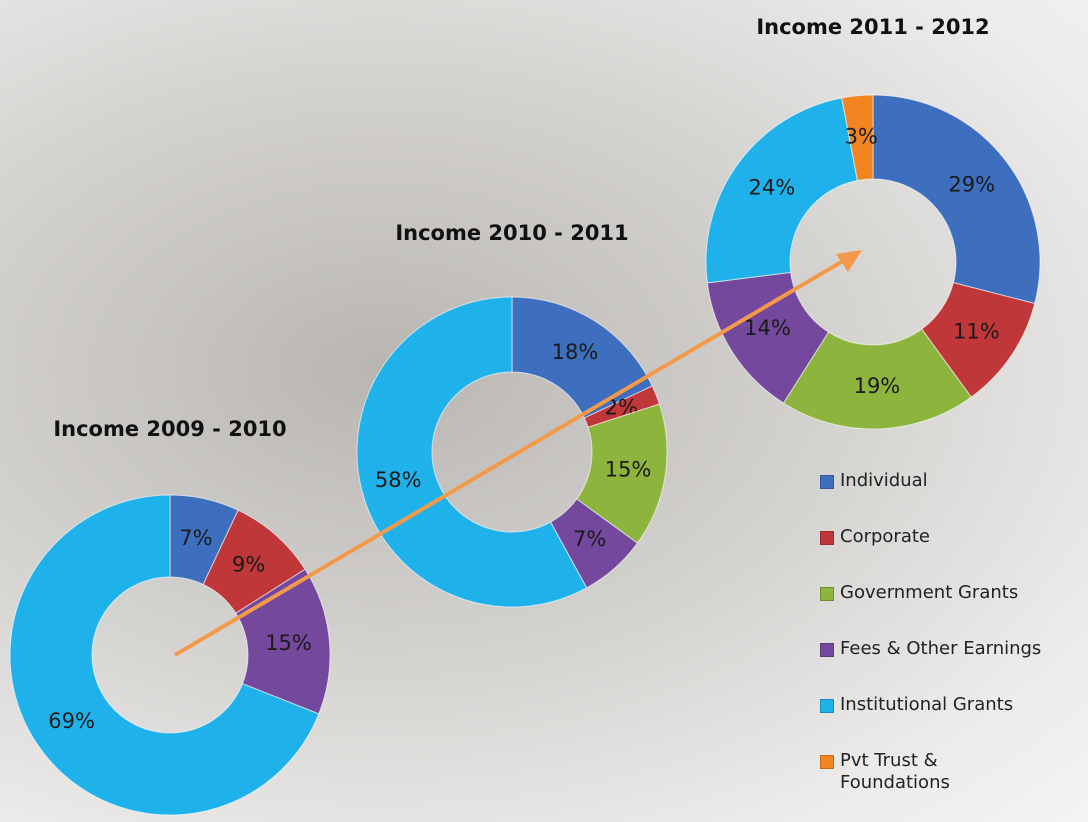 The height and width of the screenshot is (822, 1088). Describe the element at coordinates (872, 27) in the screenshot. I see `chart-title: Income 2011 - 2012` at that location.